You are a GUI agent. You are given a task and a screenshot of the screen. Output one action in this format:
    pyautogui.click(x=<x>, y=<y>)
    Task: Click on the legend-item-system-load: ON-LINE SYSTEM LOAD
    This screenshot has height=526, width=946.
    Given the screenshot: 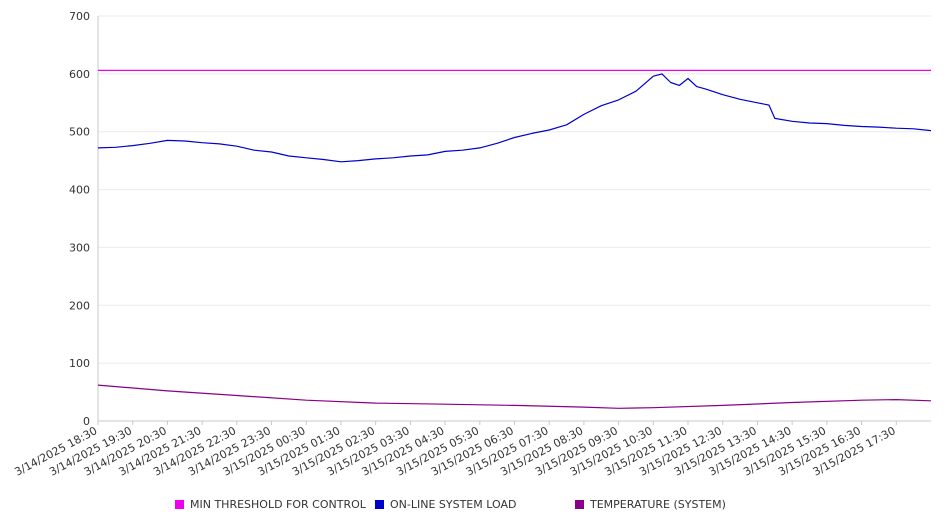 What is the action you would take?
    pyautogui.click(x=445, y=504)
    